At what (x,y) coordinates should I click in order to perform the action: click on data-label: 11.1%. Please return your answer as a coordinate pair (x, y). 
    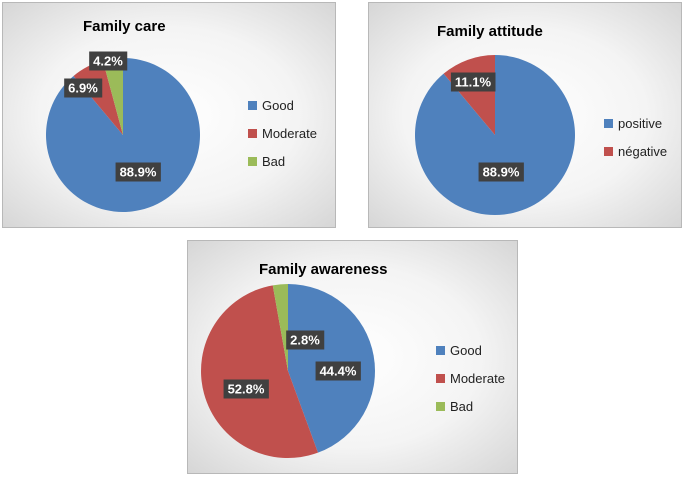
    Looking at the image, I should click on (473, 82).